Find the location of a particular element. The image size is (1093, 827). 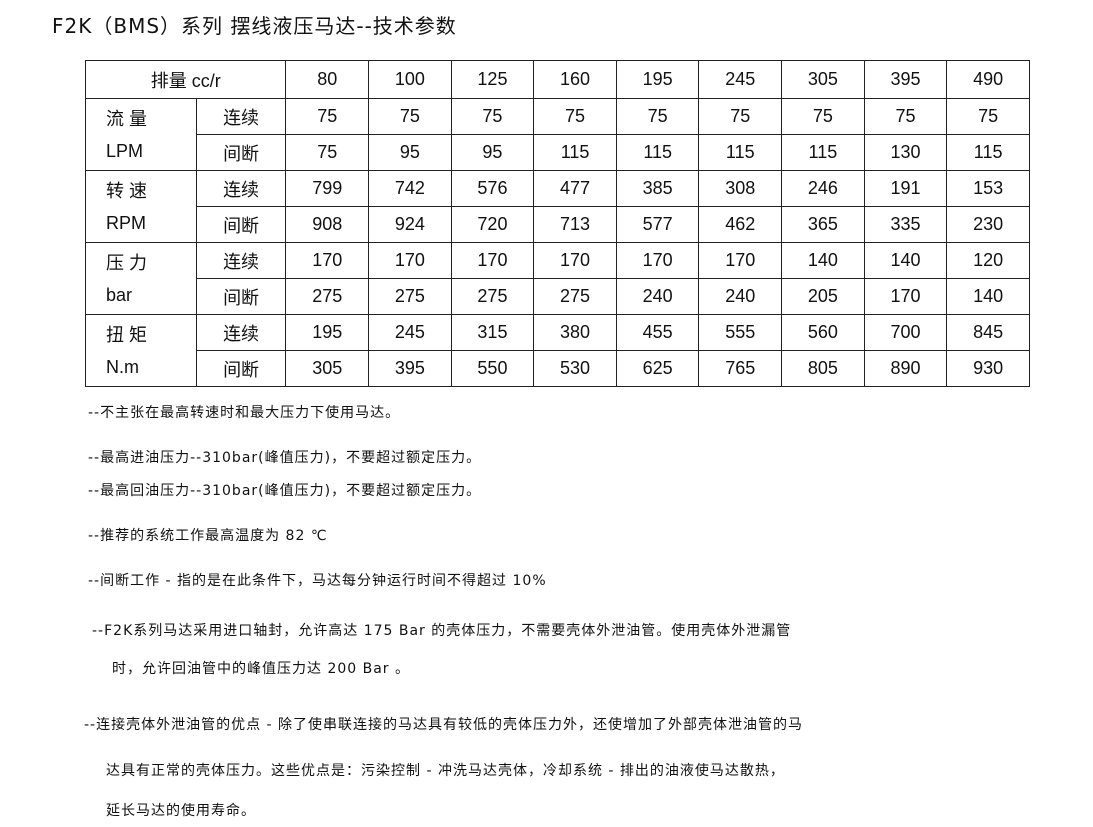

value-cell: 930 is located at coordinates (988, 368).